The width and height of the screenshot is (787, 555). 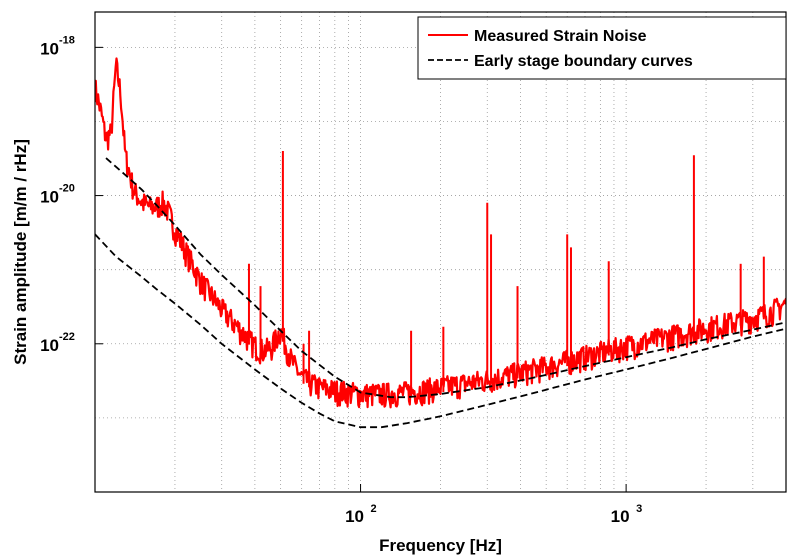 I want to click on y-tick-exponent: -18, so click(x=67, y=40).